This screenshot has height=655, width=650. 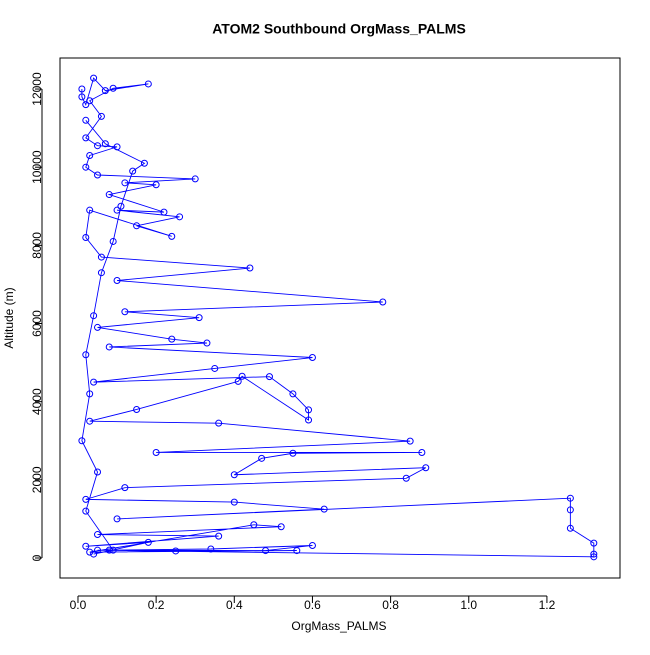 What do you see at coordinates (9, 317) in the screenshot?
I see `y-axis-title: Altitude (m)` at bounding box center [9, 317].